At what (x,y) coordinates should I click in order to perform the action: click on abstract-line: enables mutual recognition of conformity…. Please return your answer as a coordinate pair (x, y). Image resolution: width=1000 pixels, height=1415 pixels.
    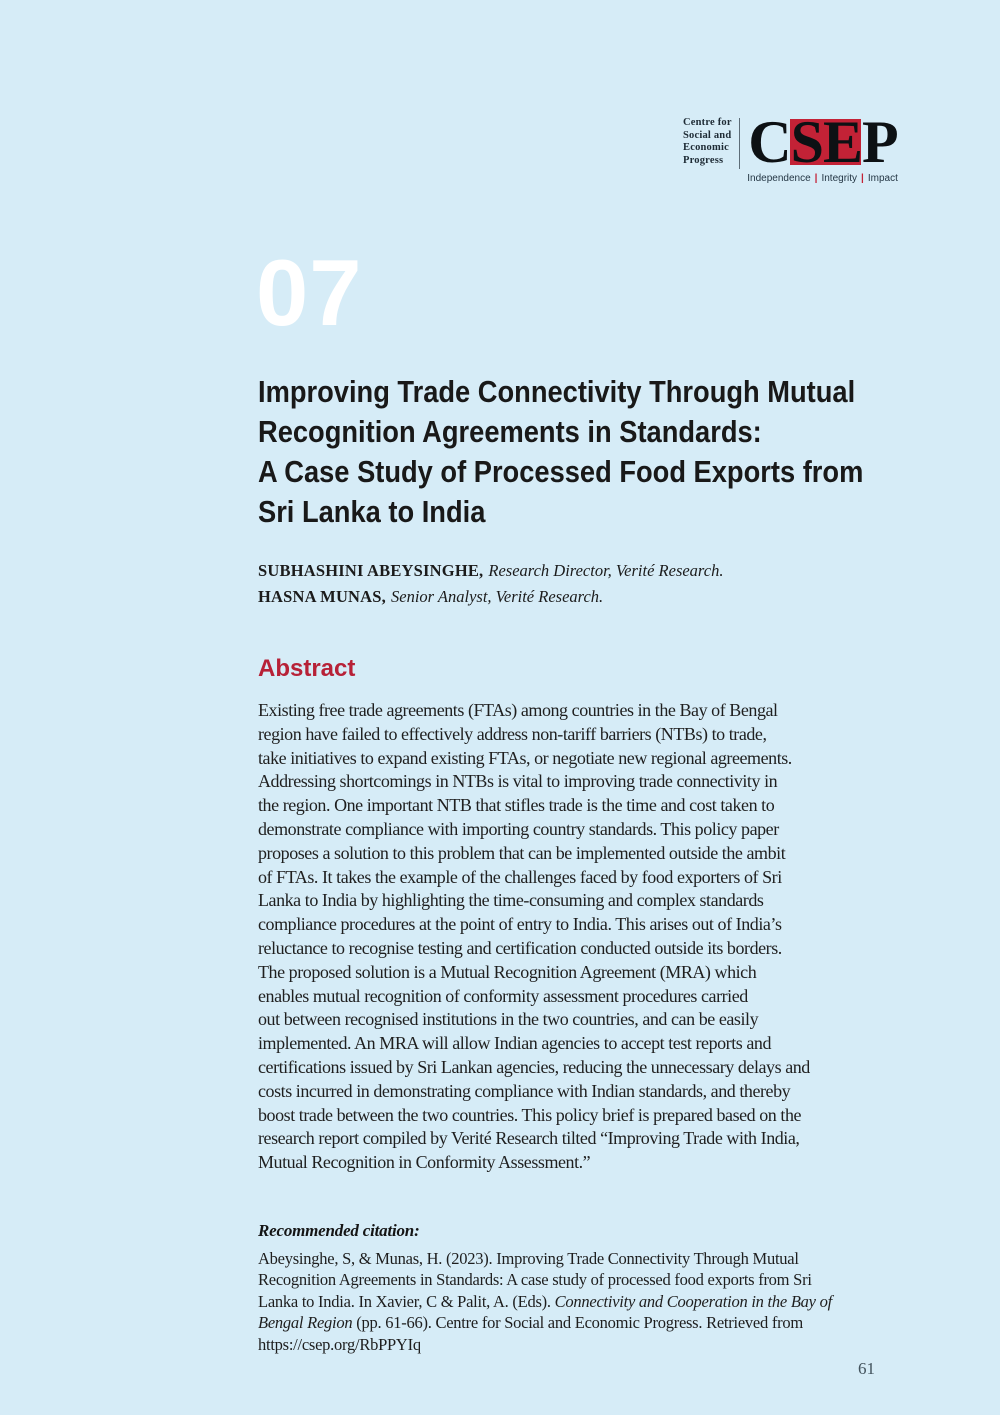
    Looking at the image, I should click on (503, 995).